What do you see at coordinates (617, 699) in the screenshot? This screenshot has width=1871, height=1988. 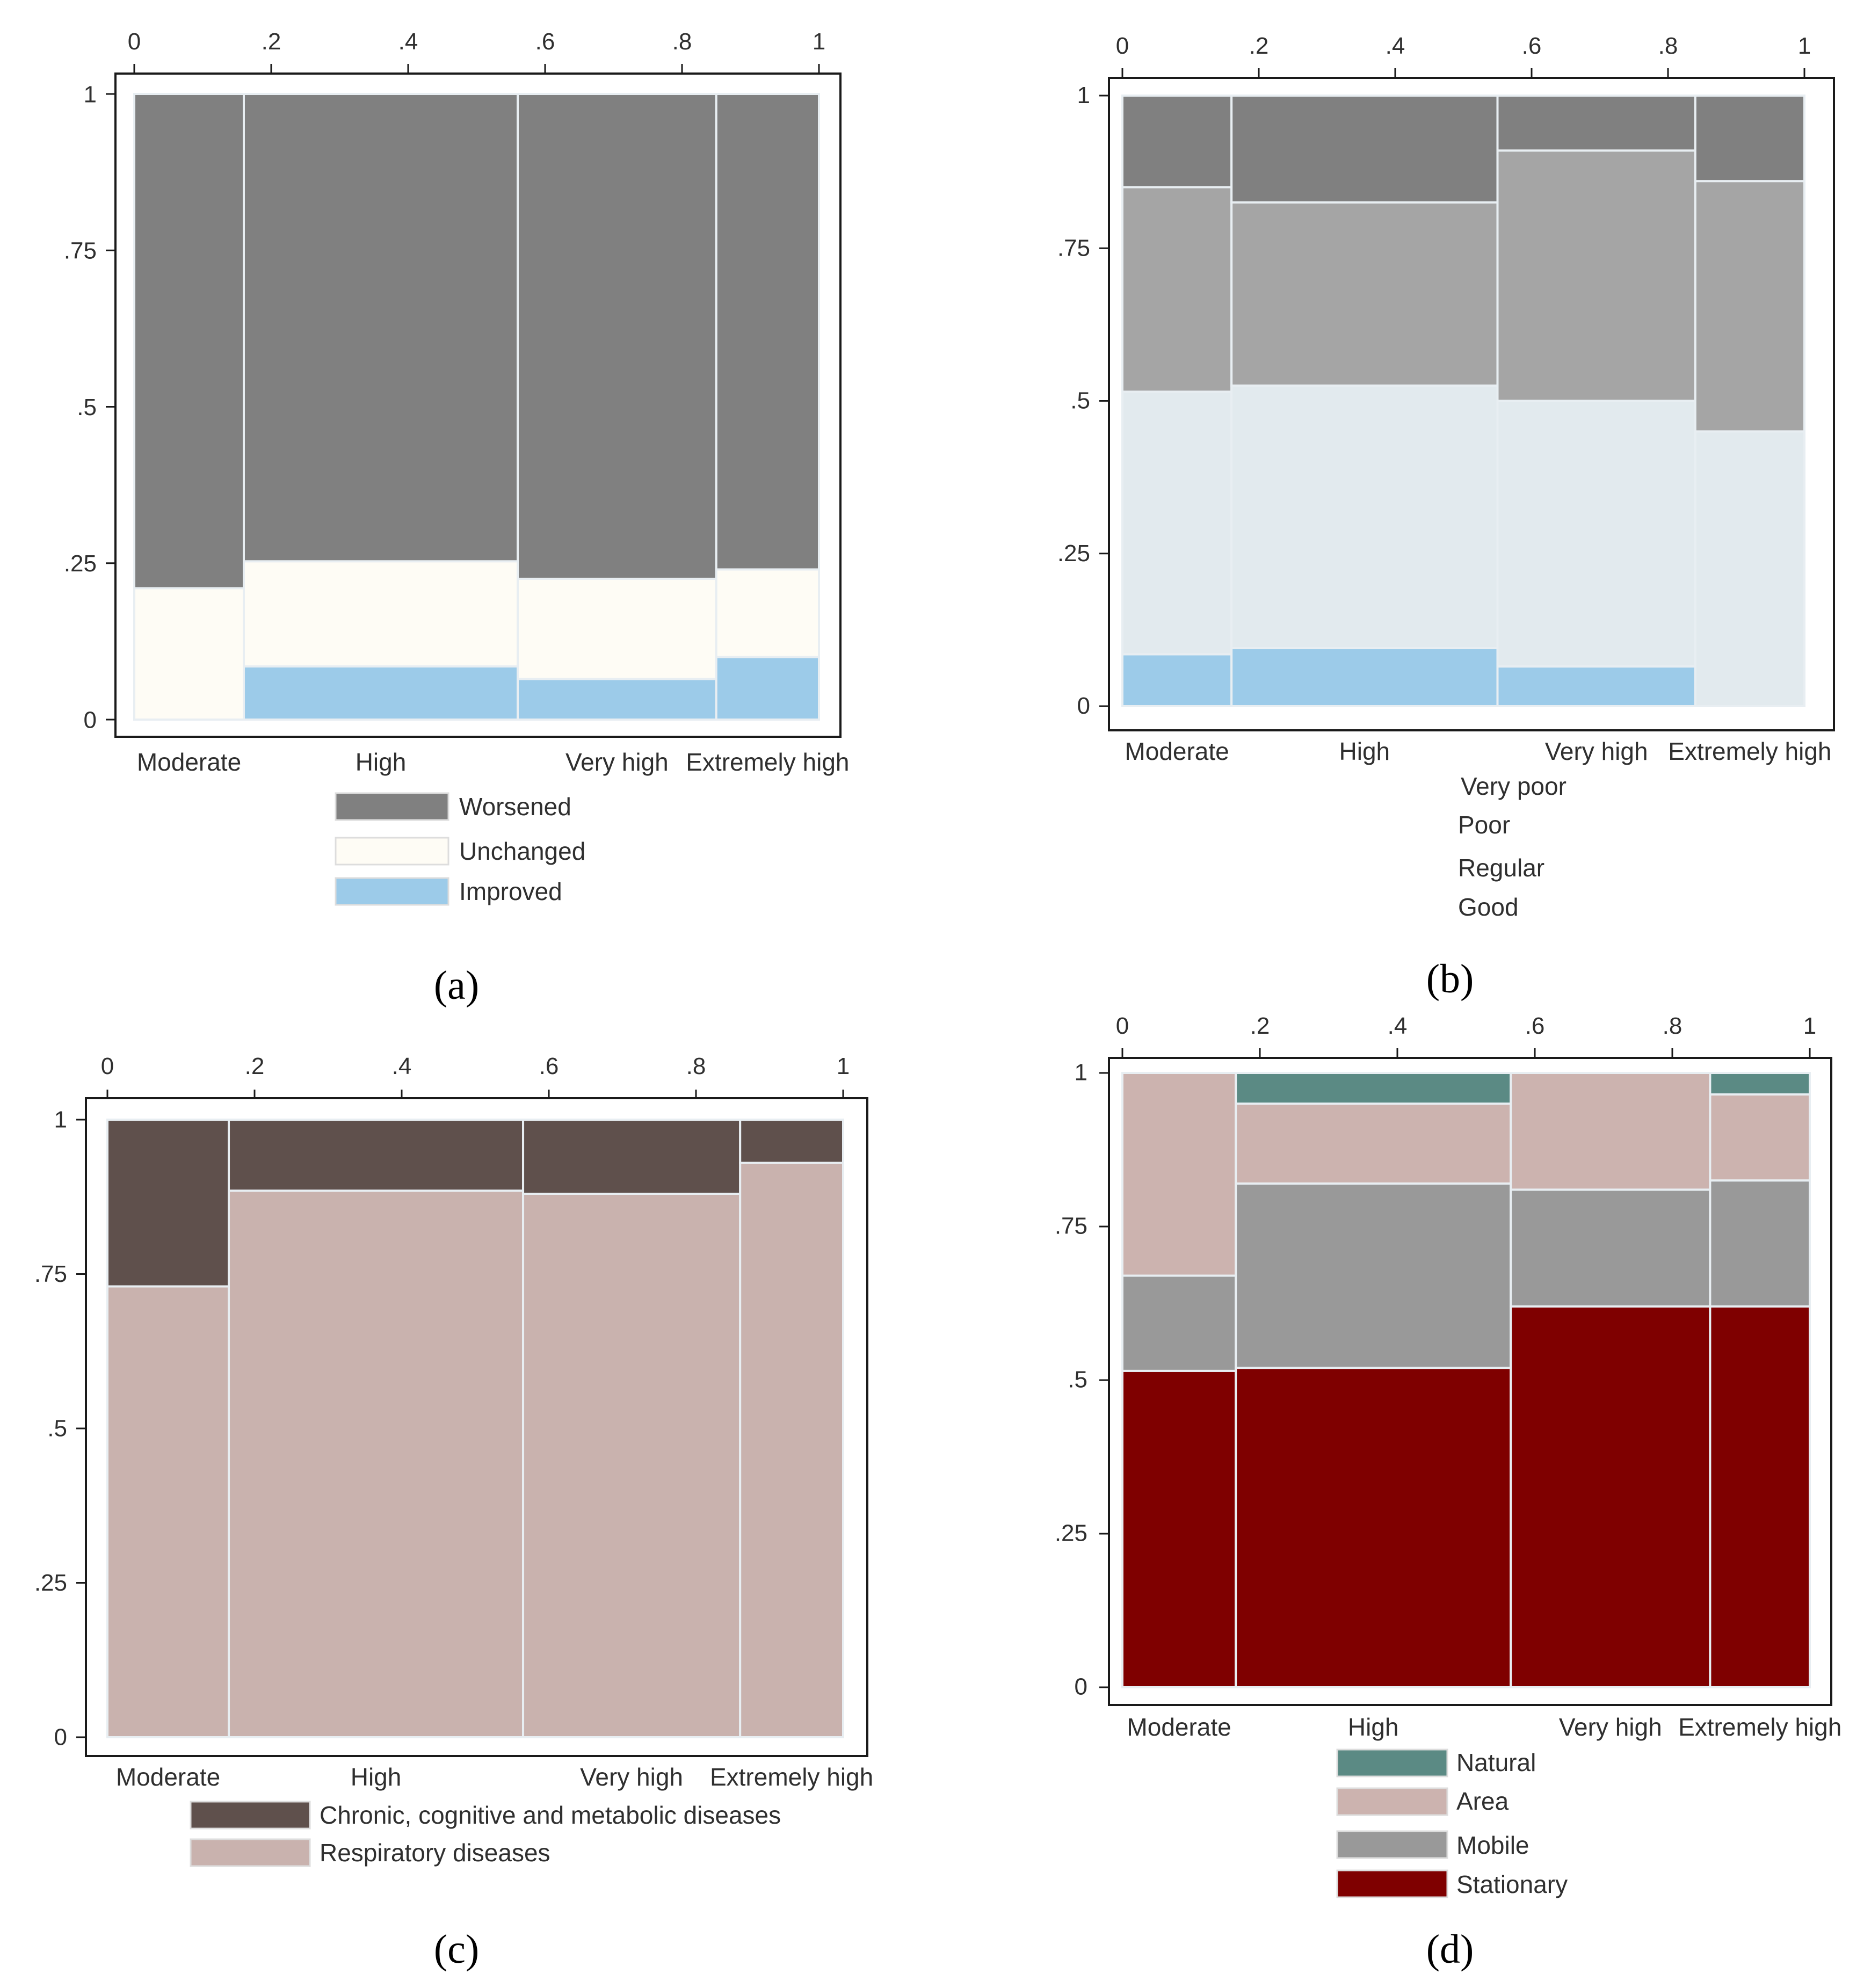 I see `cell-very-high-improved` at bounding box center [617, 699].